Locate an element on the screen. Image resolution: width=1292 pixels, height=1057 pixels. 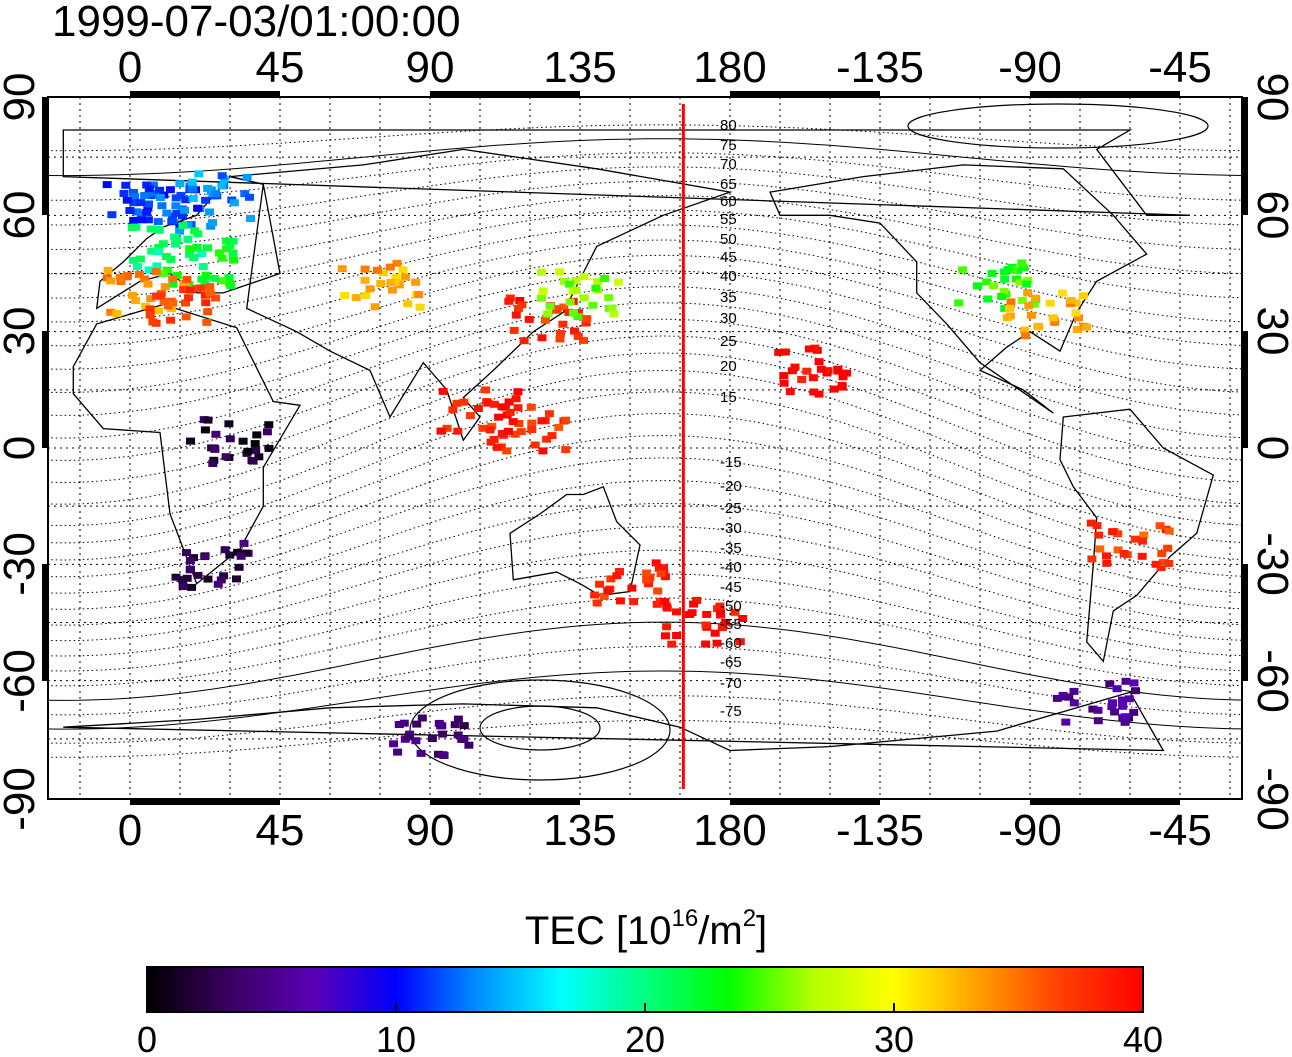
contour-label: -35 is located at coordinates (731, 548).